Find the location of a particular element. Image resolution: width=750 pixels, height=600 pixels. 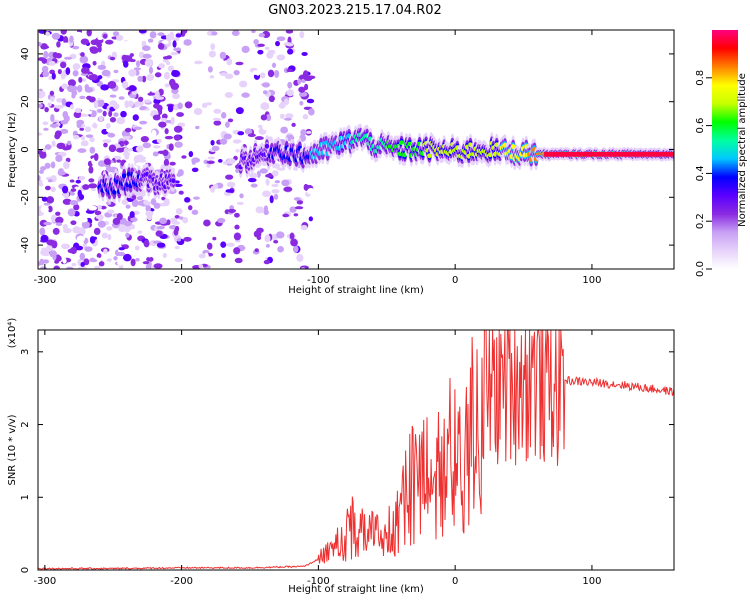

x-tick-label: 100 is located at coordinates (591, 280).